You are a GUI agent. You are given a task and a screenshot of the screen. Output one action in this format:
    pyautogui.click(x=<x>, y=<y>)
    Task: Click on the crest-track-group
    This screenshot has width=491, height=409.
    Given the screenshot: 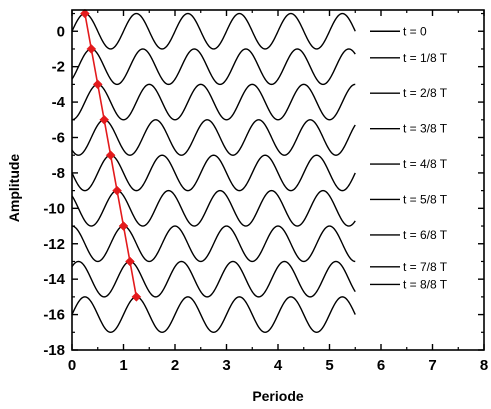 What is the action you would take?
    pyautogui.click(x=111, y=155)
    